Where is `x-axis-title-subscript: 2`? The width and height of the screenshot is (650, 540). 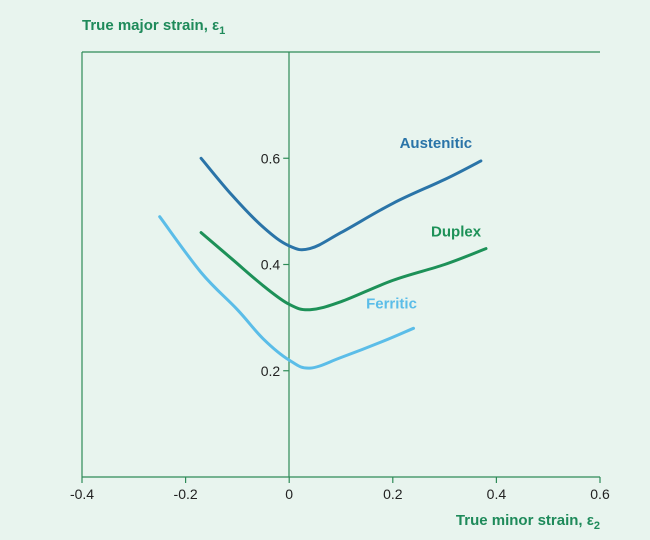 x-axis-title-subscript: 2 is located at coordinates (597, 526).